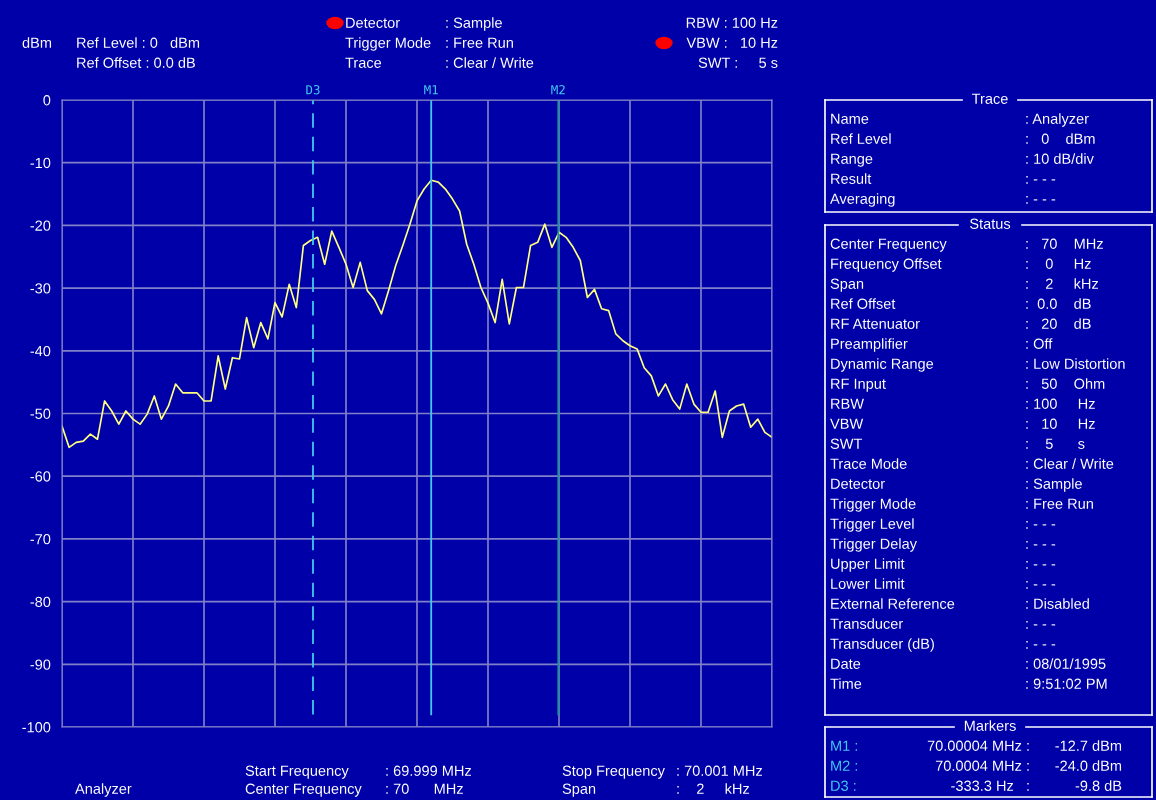 The image size is (1156, 800). Describe the element at coordinates (858, 385) in the screenshot. I see `text: RF Input` at that location.